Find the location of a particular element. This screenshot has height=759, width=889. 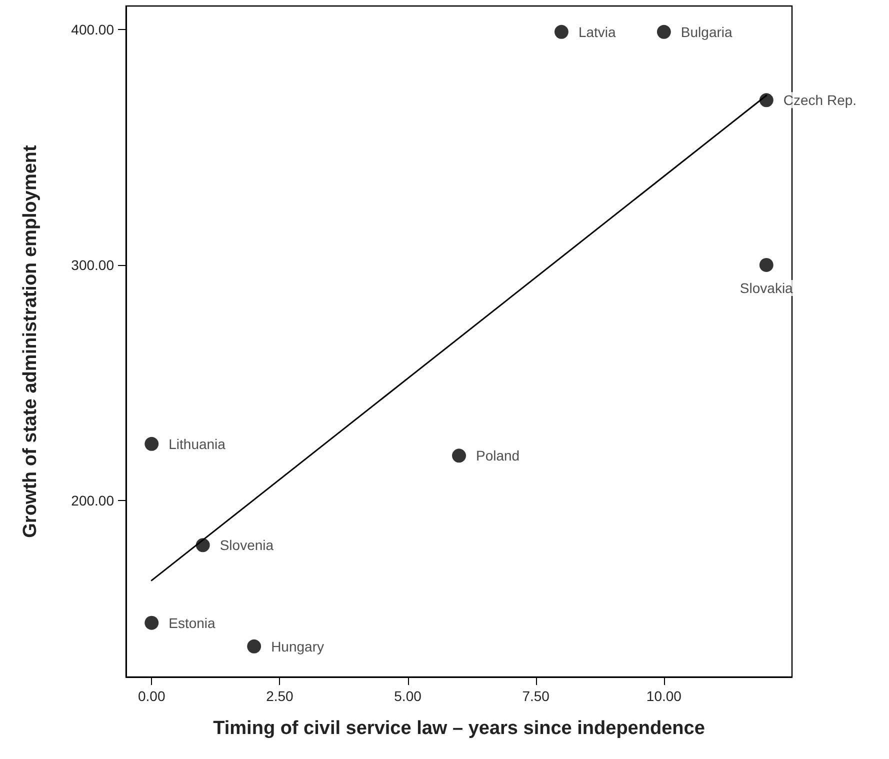

data-label: Czech Rep. is located at coordinates (820, 100).